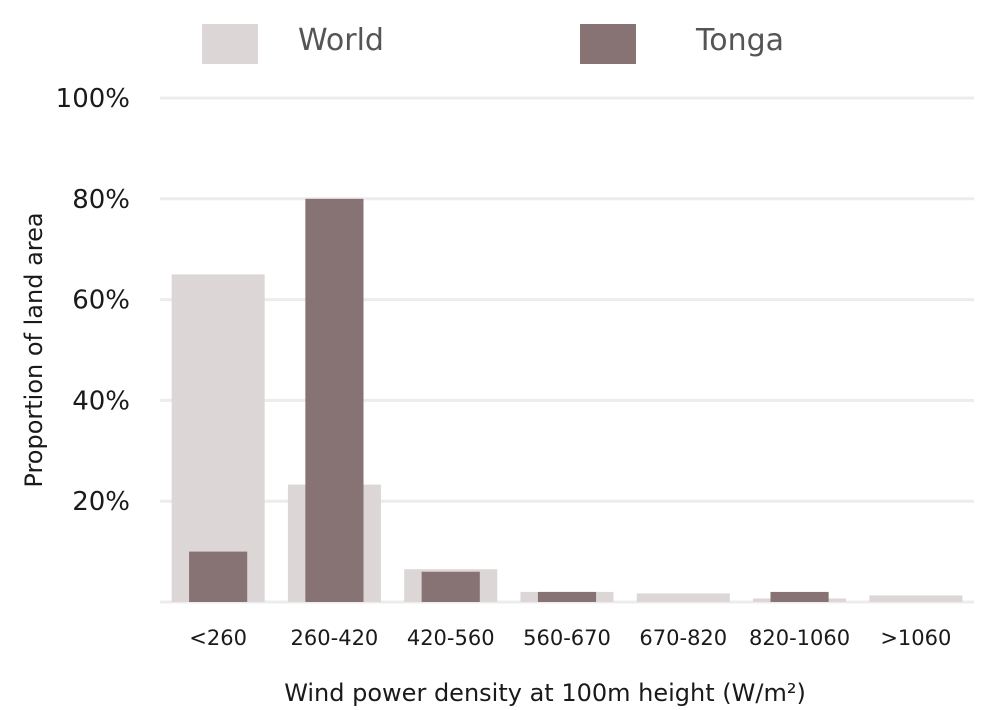 The height and width of the screenshot is (710, 994). I want to click on y-tick-label: 80%, so click(101, 200).